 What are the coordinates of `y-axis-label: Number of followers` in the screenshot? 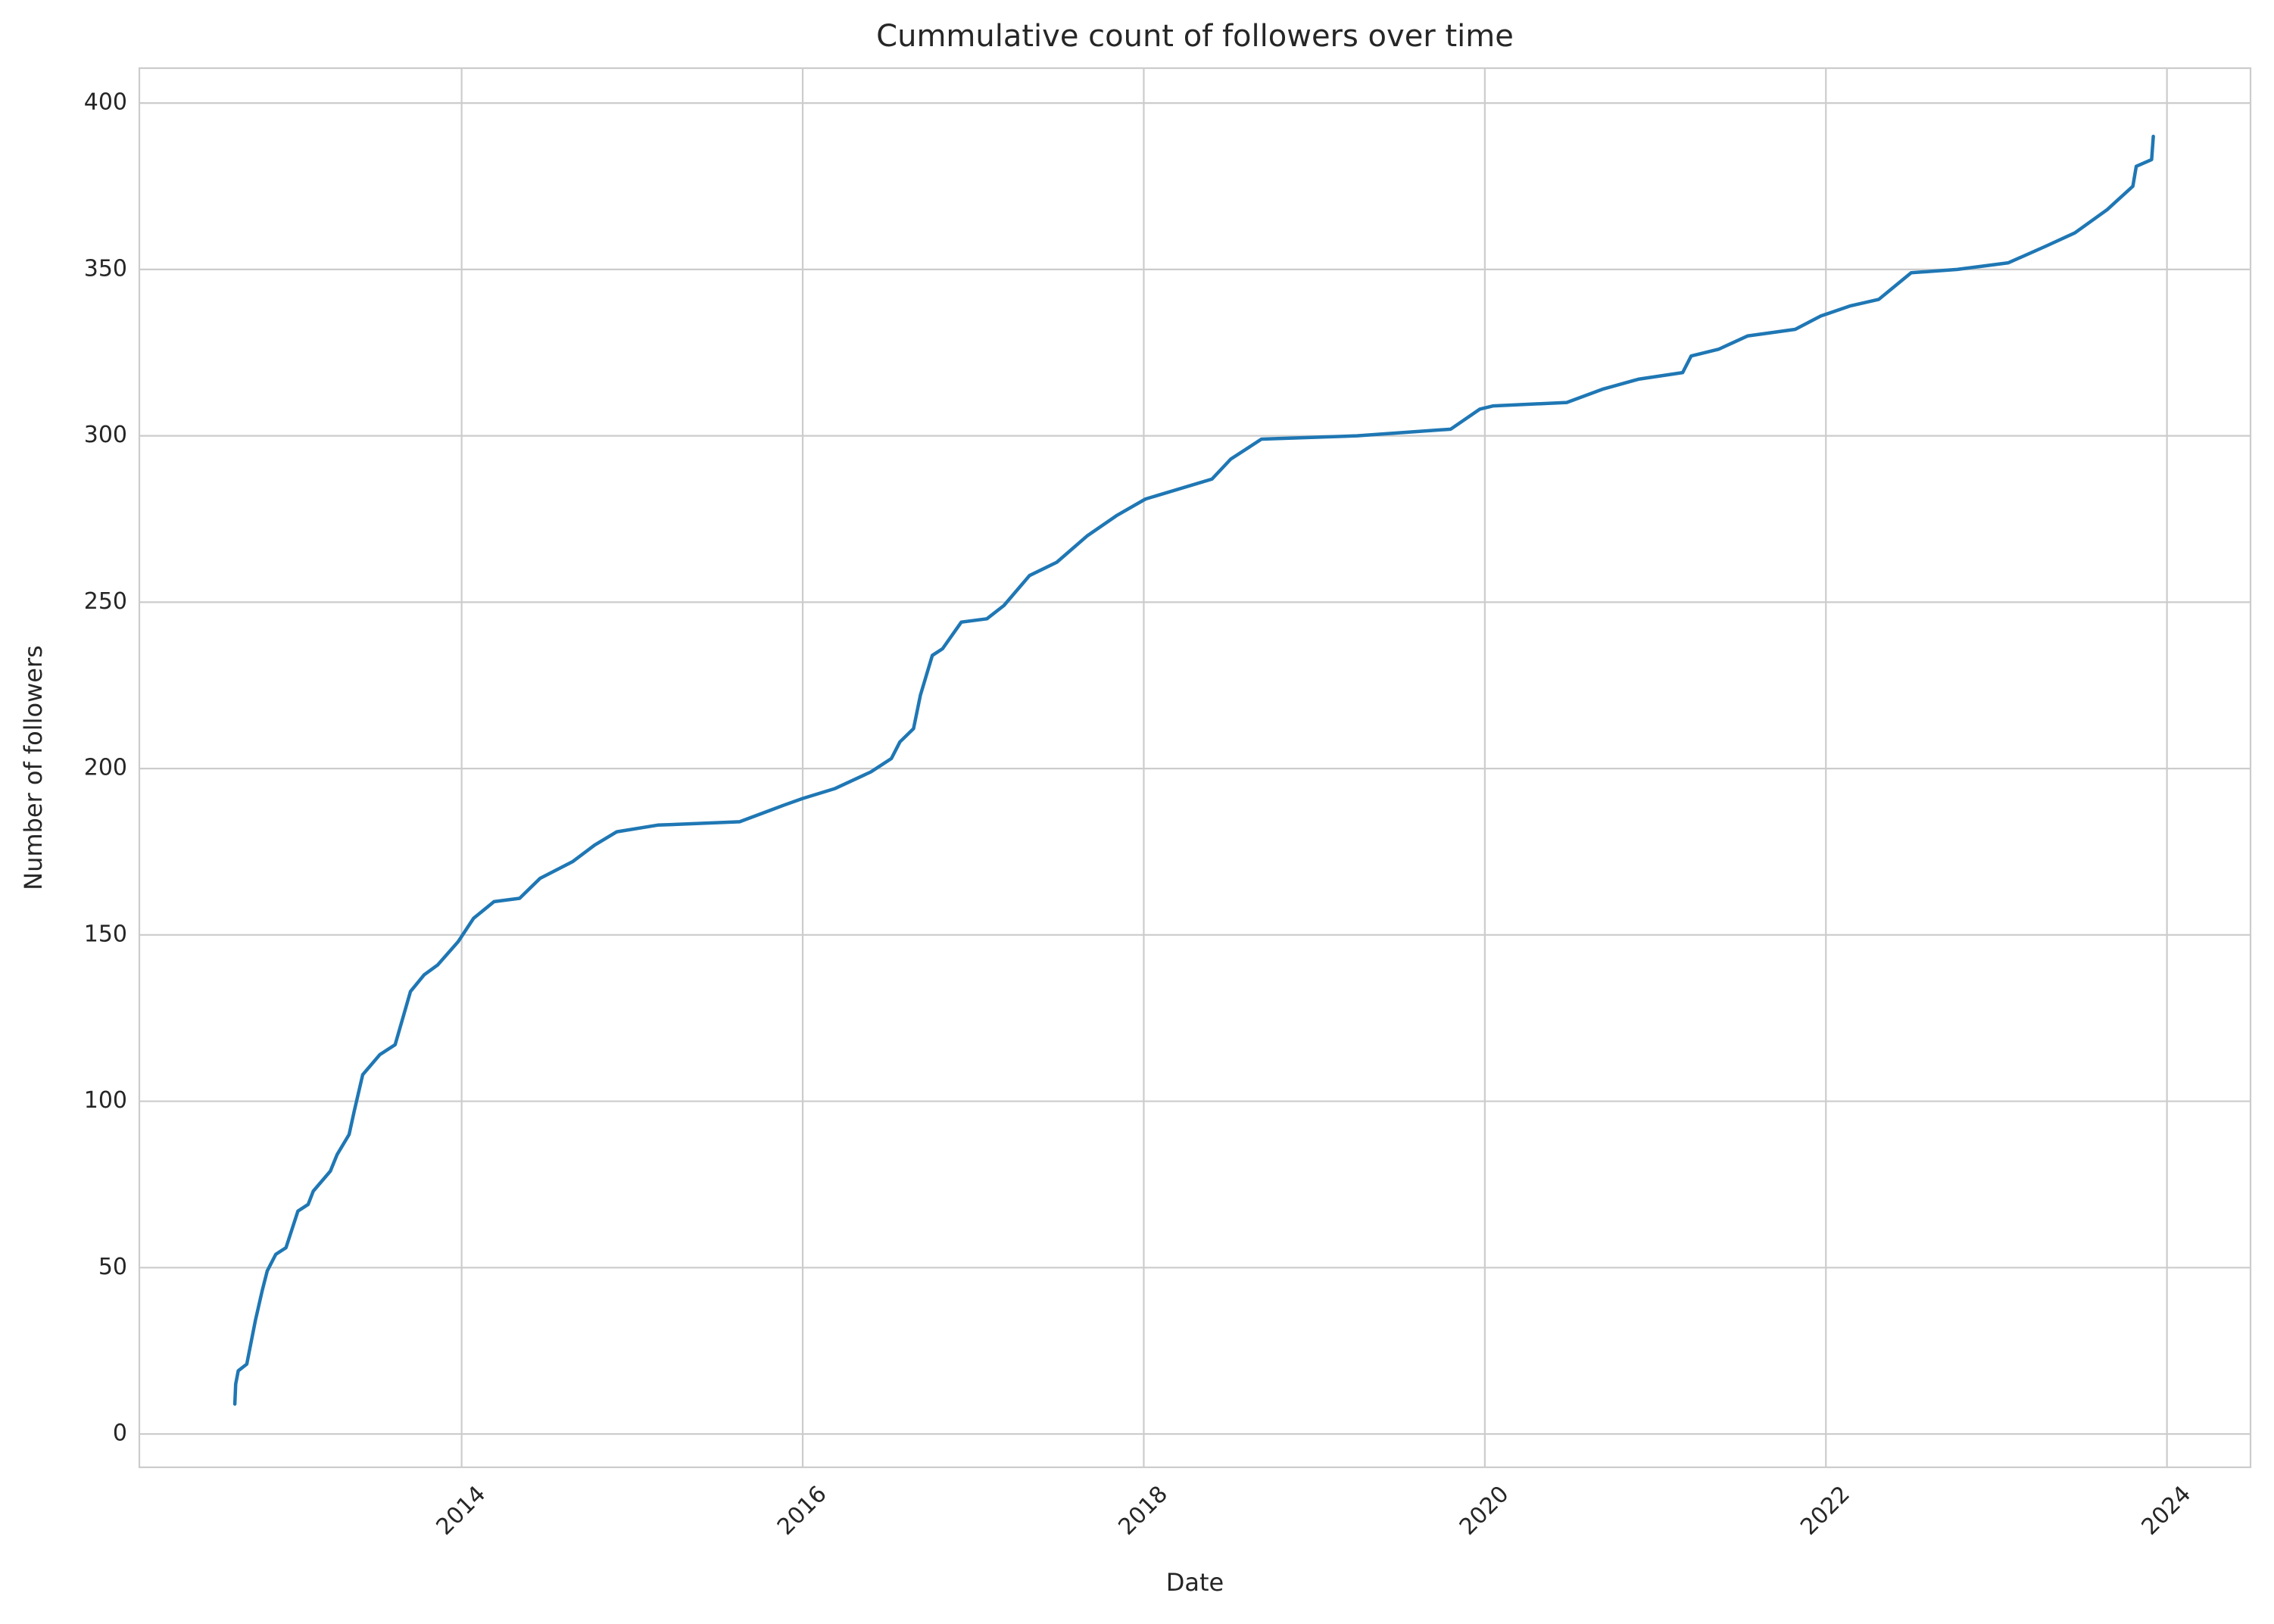 It's located at (33, 767).